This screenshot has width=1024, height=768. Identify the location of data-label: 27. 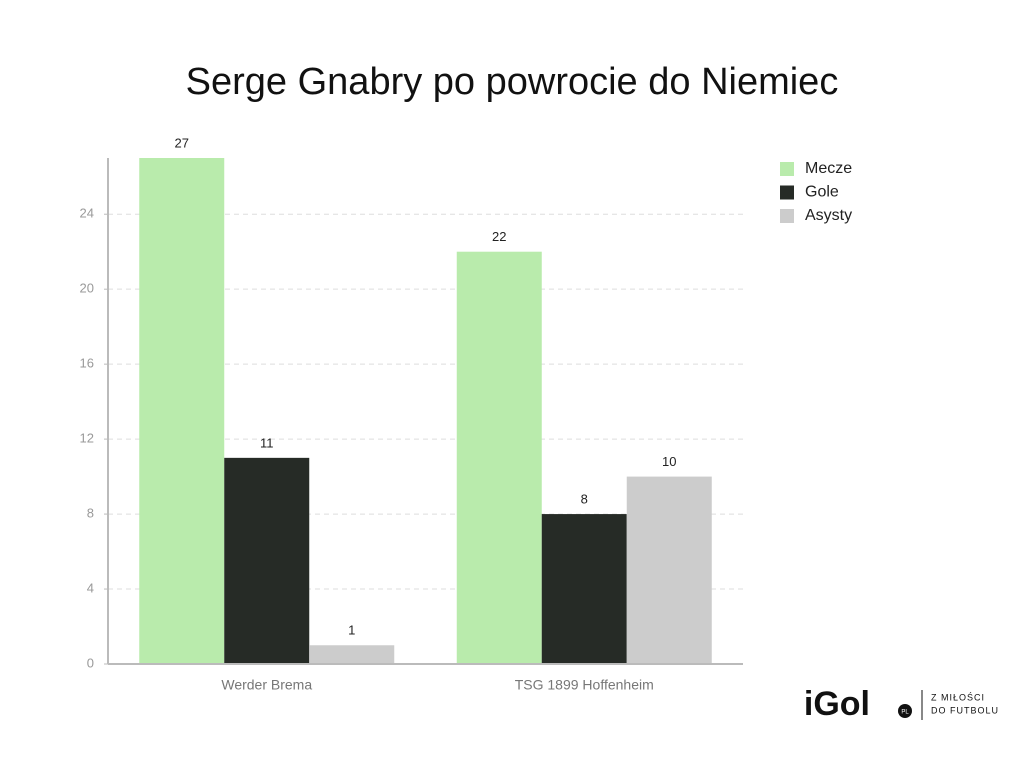
(182, 142).